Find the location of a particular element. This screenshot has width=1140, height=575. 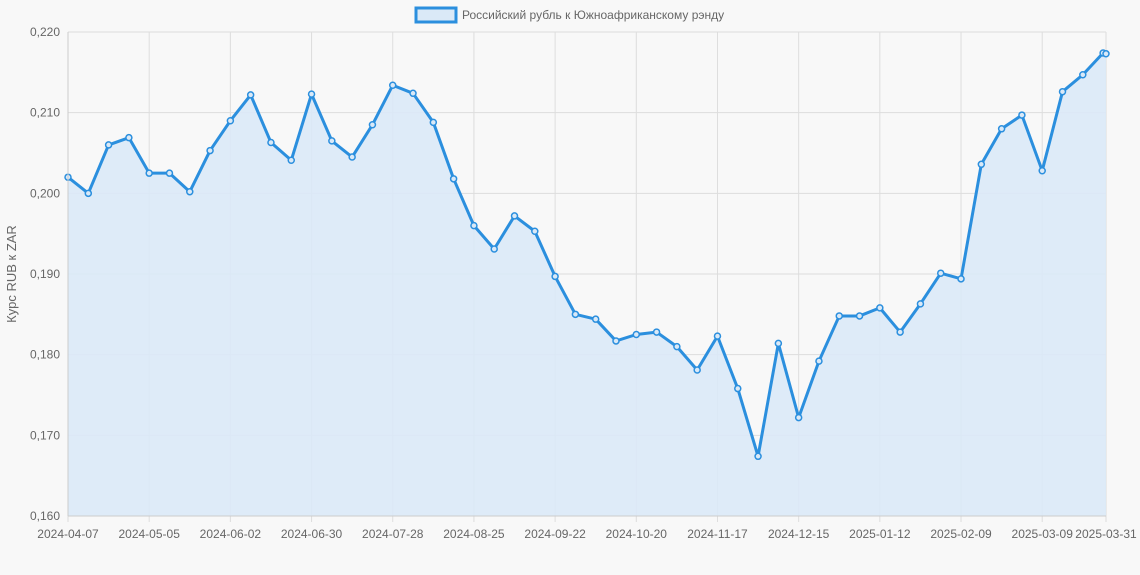

x-tick-label: 2025-03-09 is located at coordinates (1043, 534).